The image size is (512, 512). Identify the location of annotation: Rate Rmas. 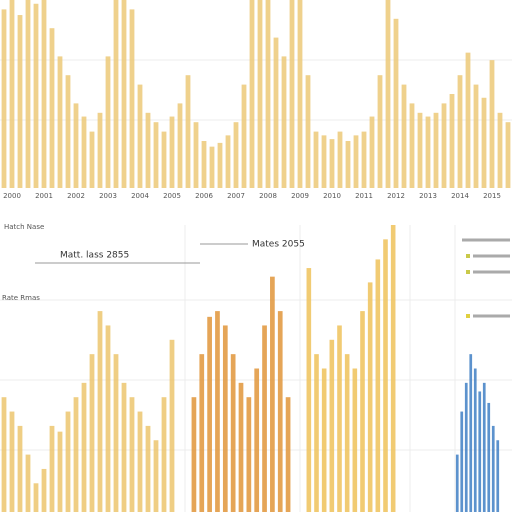
(21, 298).